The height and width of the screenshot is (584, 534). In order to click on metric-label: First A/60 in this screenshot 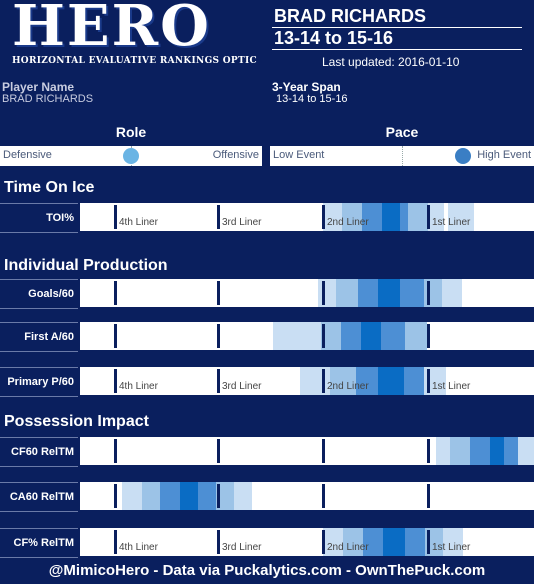, I will do `click(39, 337)`.